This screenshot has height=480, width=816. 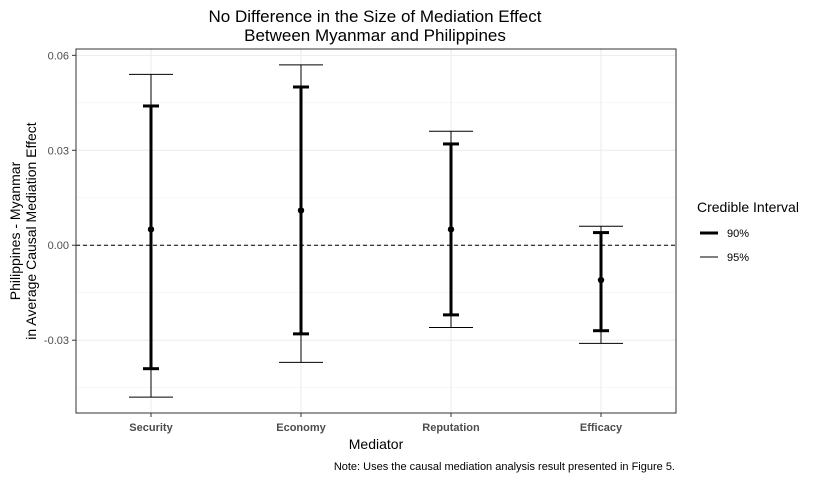 I want to click on x-tick-label-economy: Economy, so click(x=301, y=428).